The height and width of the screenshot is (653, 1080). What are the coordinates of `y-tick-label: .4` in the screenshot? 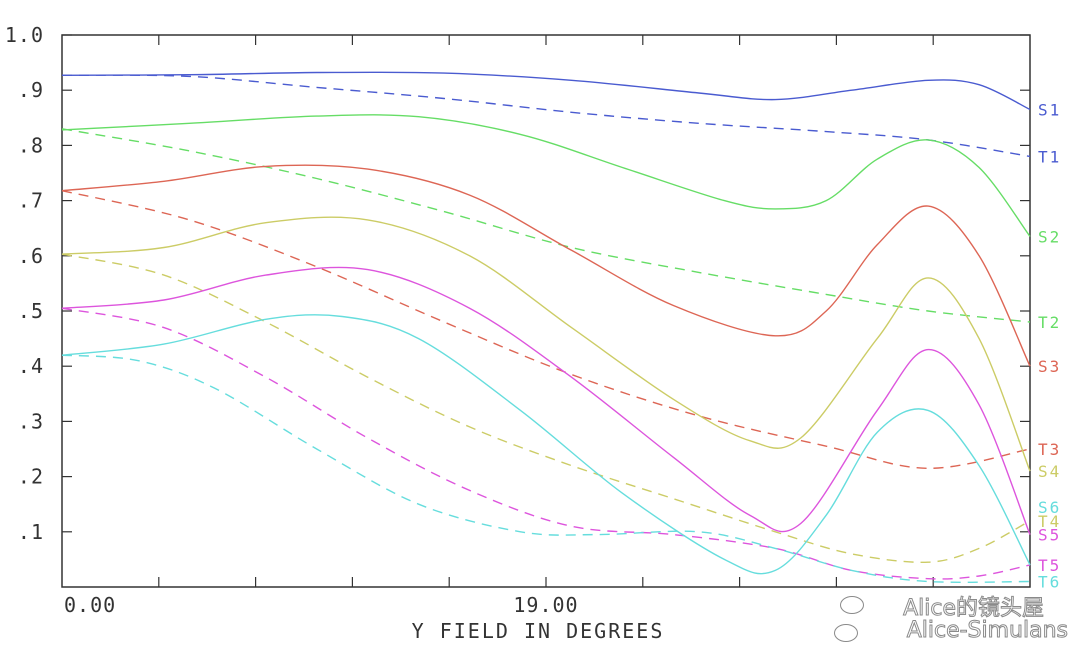 It's located at (31, 366).